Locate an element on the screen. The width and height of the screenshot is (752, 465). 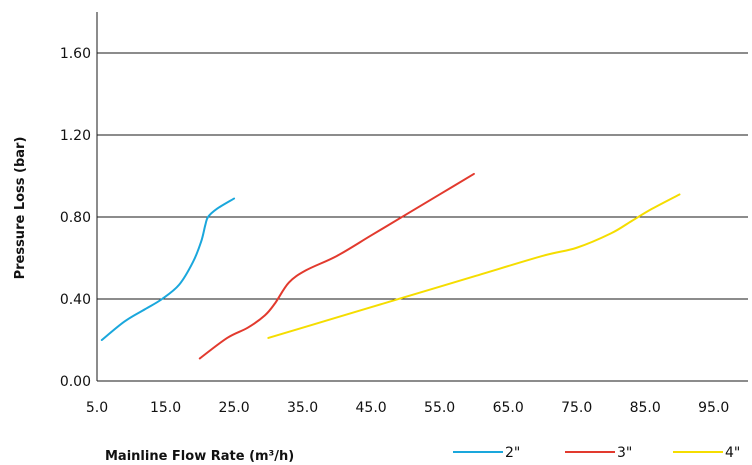
legend-label: 4" is located at coordinates (732, 453).